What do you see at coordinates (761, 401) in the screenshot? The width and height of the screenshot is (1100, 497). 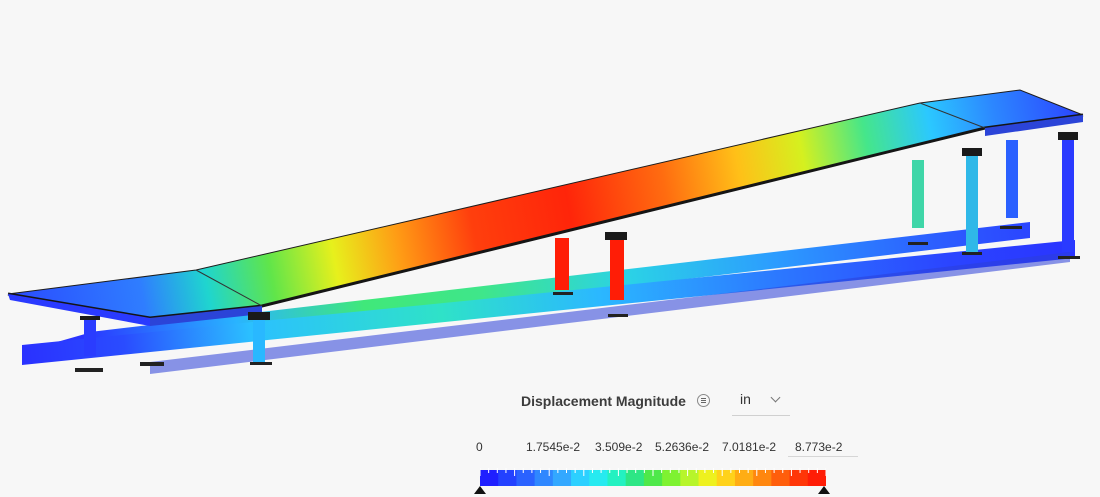 I see `unit-select: in` at bounding box center [761, 401].